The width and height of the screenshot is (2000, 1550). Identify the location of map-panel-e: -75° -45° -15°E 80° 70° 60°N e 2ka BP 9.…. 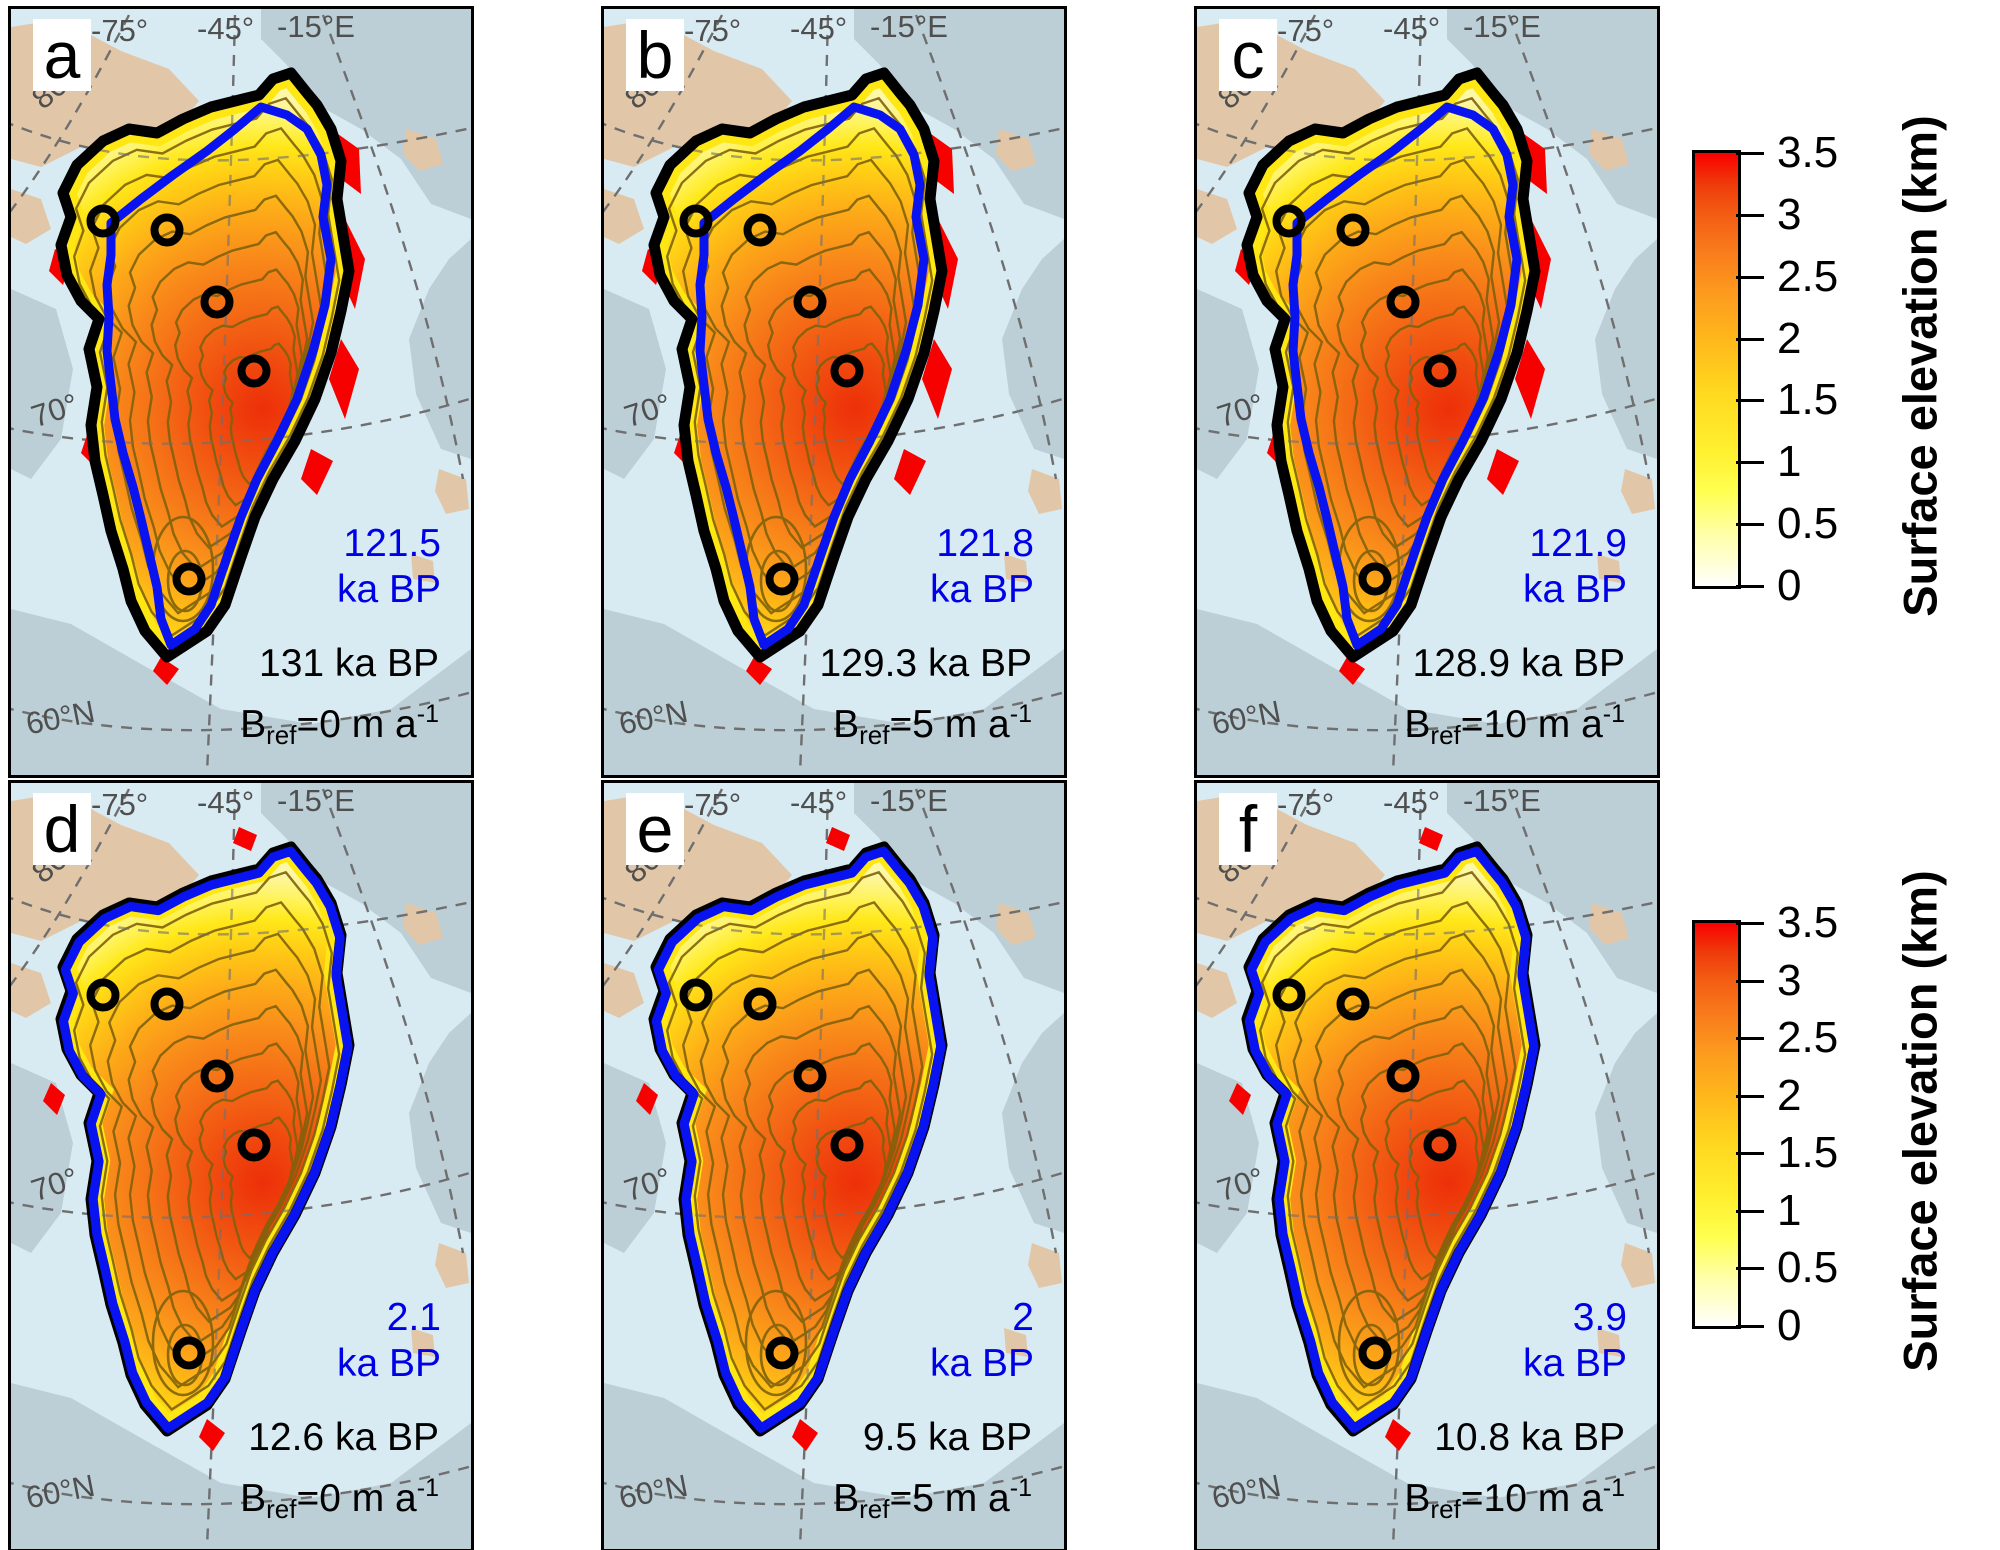
(834, 1165).